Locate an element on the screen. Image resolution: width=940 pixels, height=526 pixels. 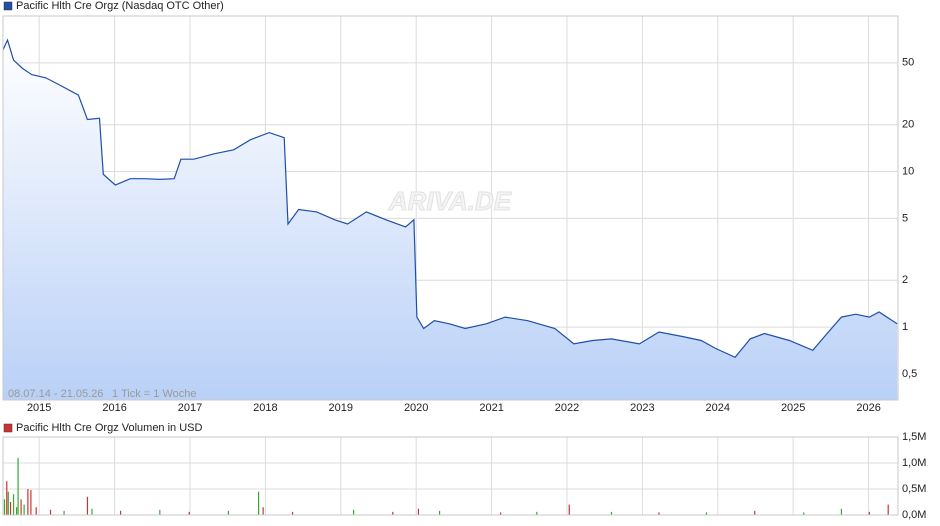
y-tick-label: 50 is located at coordinates (908, 63).